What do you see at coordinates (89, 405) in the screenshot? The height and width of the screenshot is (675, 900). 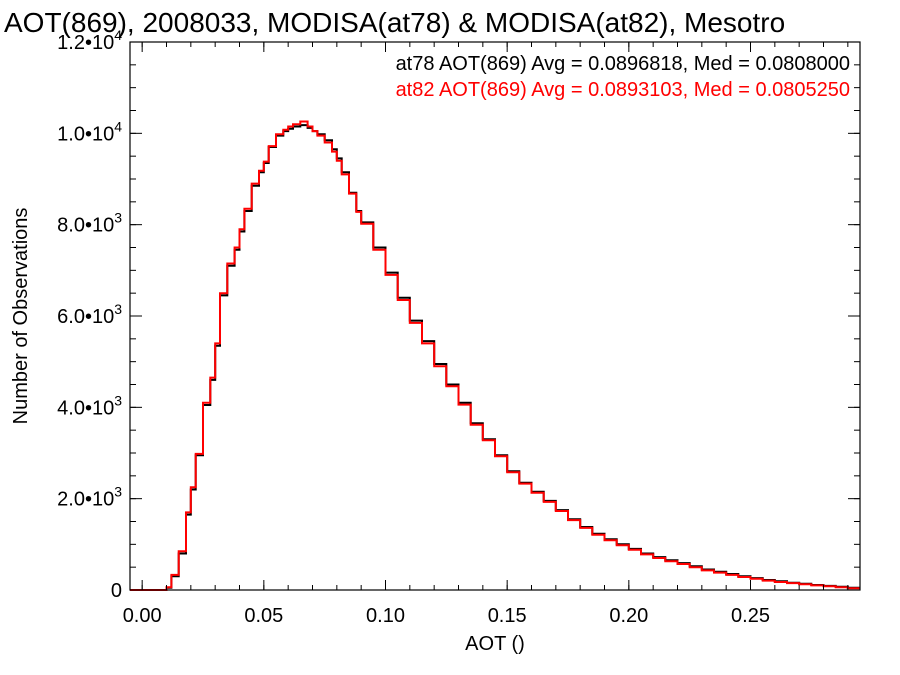 I see `y-tick-label: 4.0•103` at bounding box center [89, 405].